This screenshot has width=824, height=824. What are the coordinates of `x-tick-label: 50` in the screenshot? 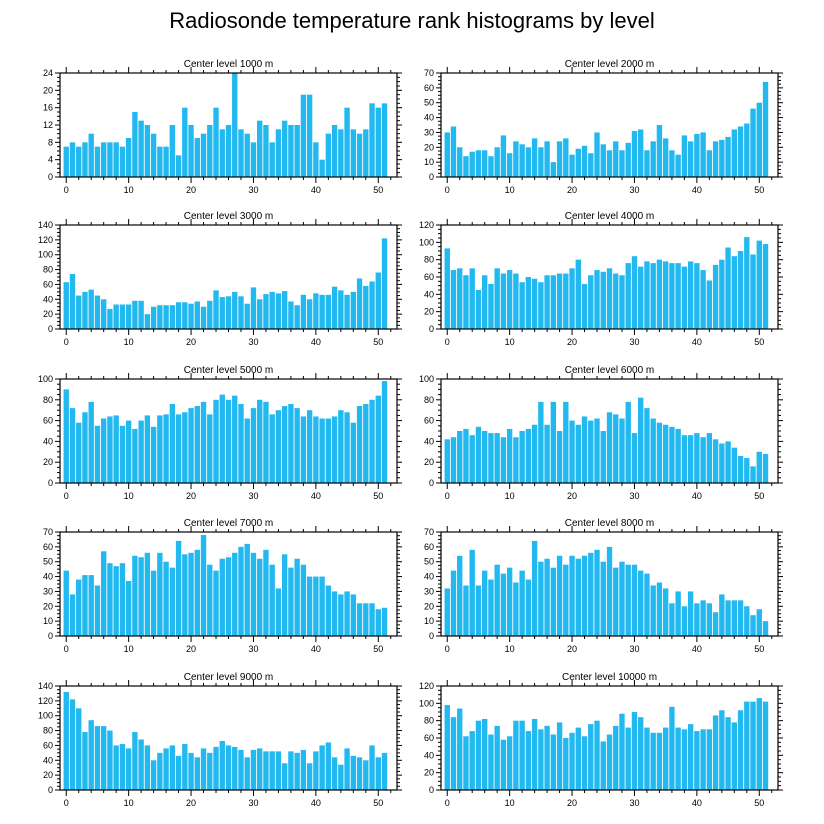 It's located at (378, 649).